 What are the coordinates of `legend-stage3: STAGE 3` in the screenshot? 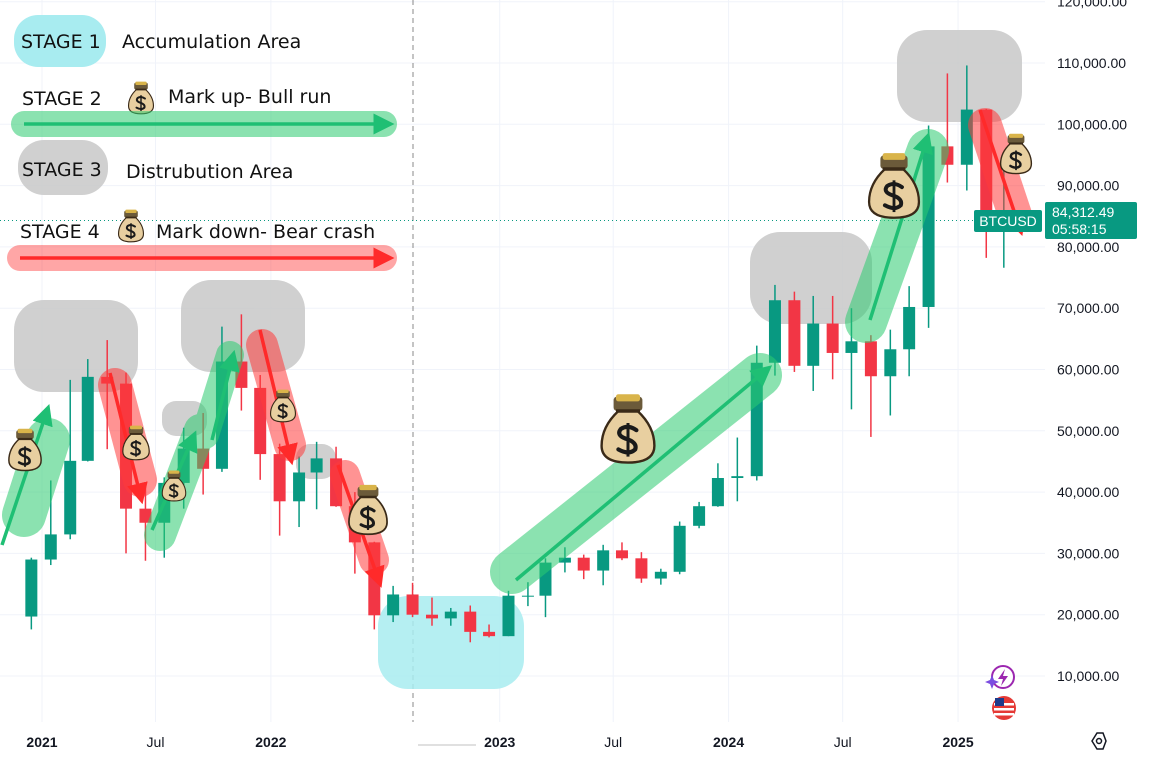 It's located at (62, 170).